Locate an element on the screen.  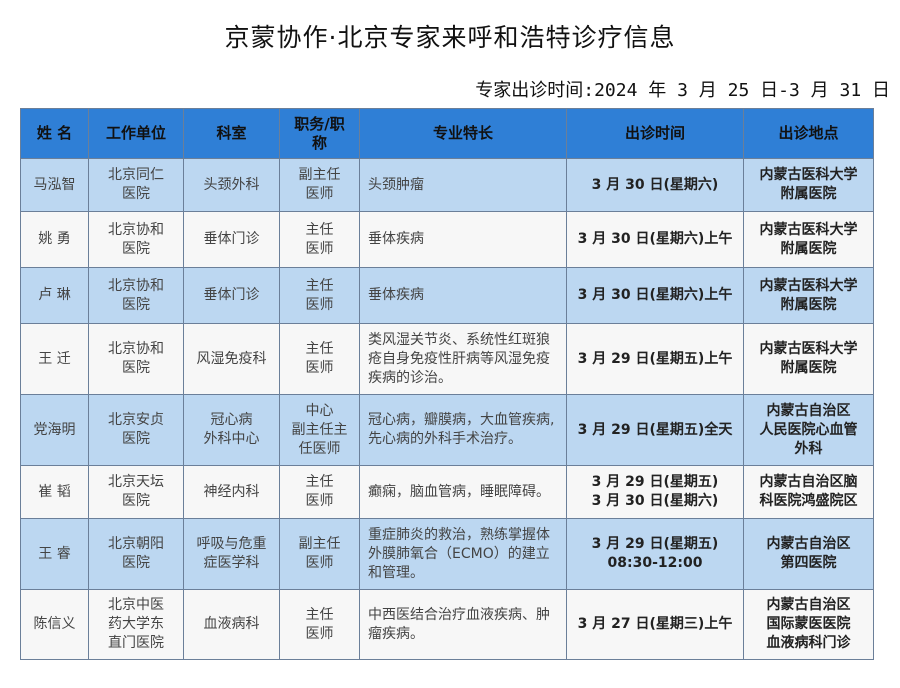
cell-specialty: 癫痫，脑血管病，睡眠障碍。 is located at coordinates (463, 492).